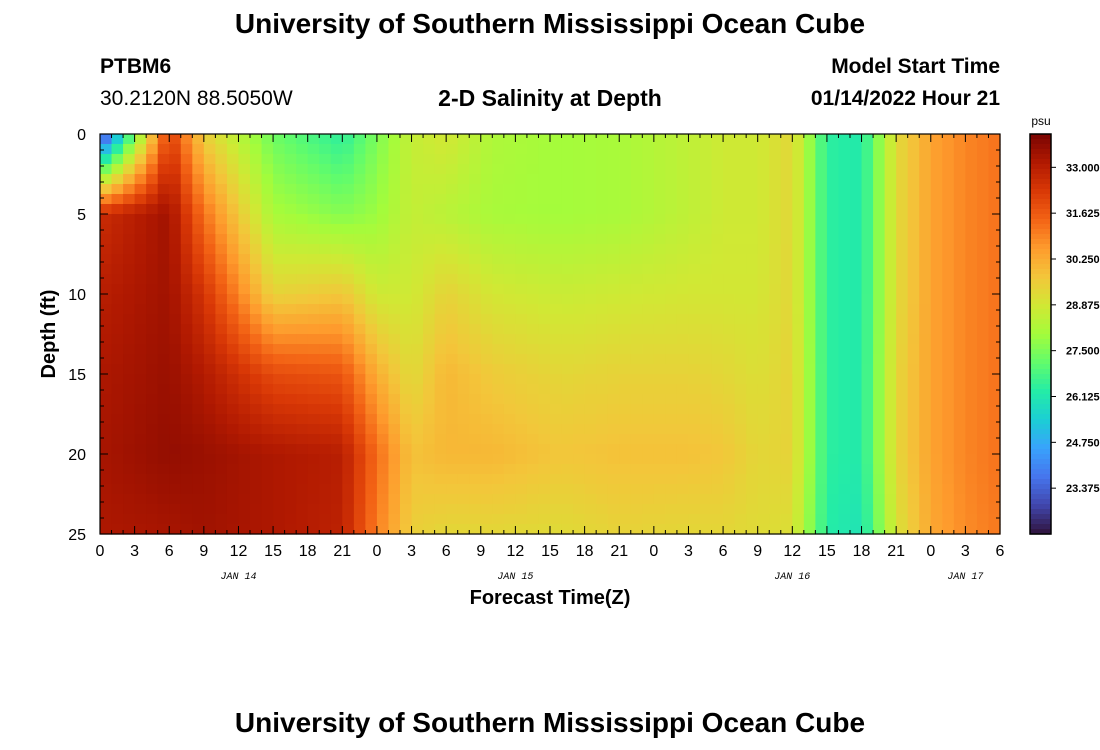 This screenshot has width=1100, height=750. What do you see at coordinates (585, 551) in the screenshot?
I see `x-tick-label: 18` at bounding box center [585, 551].